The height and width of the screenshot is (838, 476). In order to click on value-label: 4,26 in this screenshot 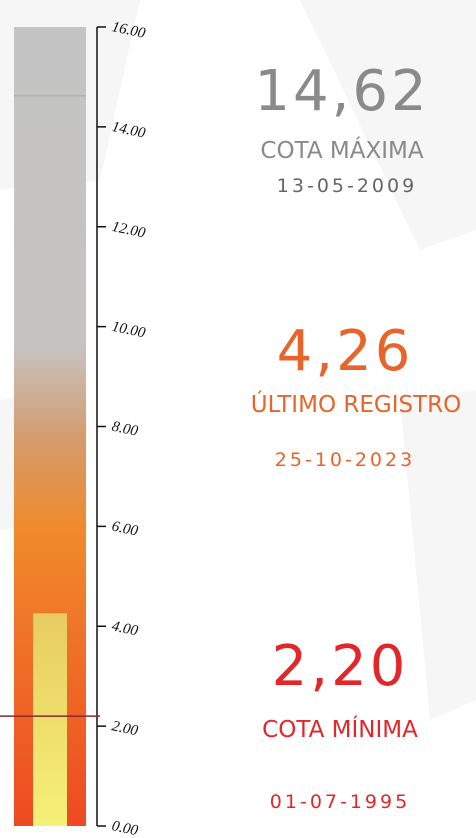, I will do `click(345, 351)`.